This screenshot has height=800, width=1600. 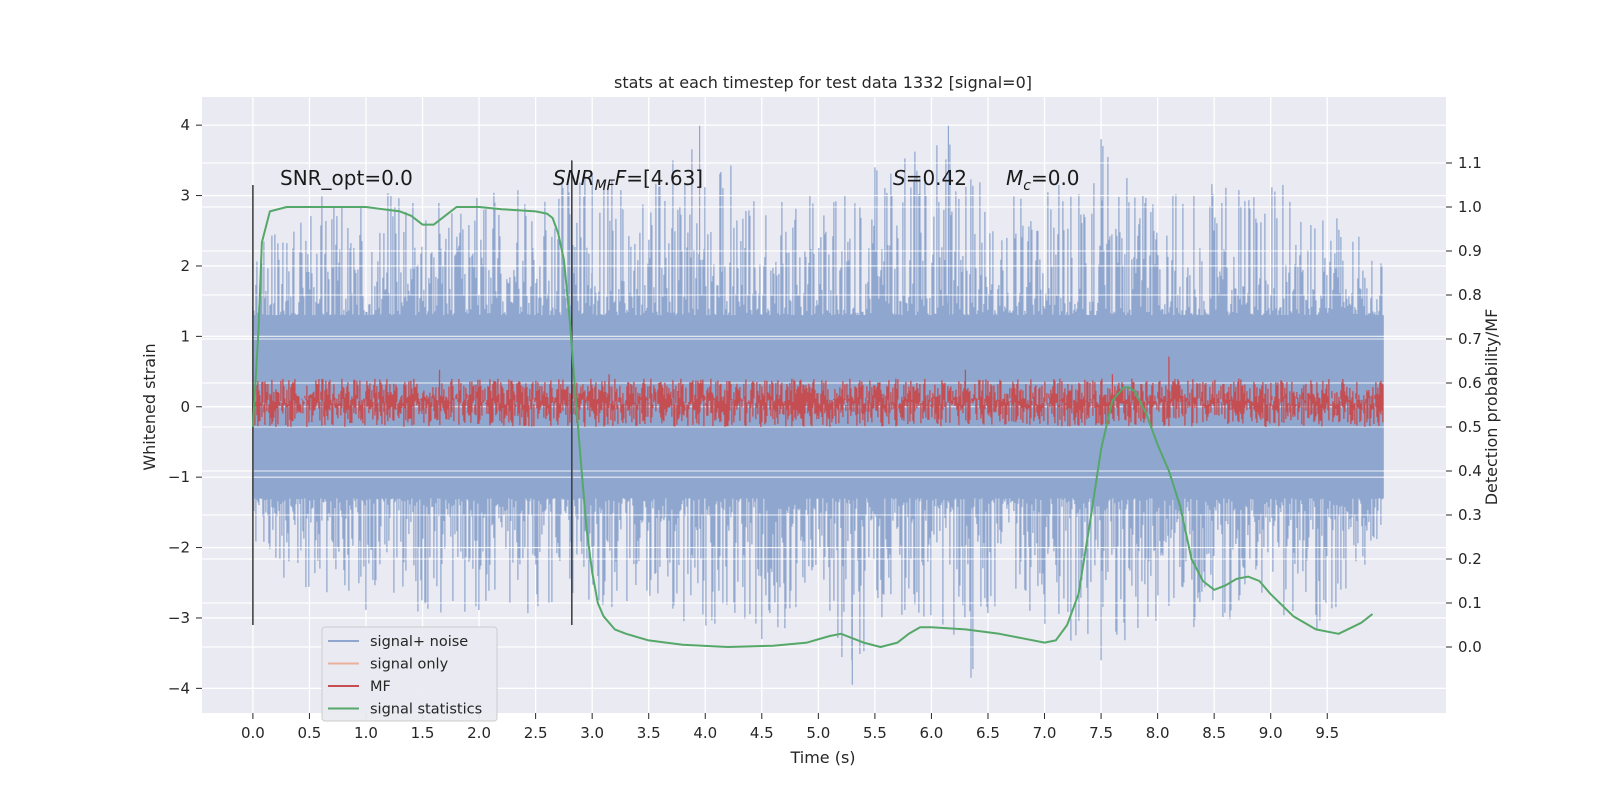 I want to click on x-tick-label: 3.5, so click(x=649, y=733).